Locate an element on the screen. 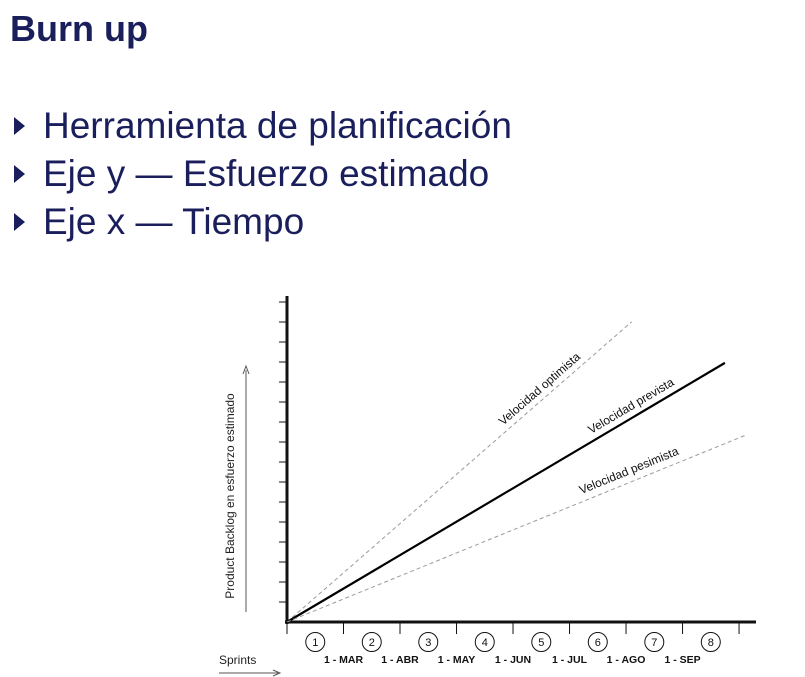 The width and height of the screenshot is (805, 677). x-axis-label-arrowhead-icon is located at coordinates (277, 673).